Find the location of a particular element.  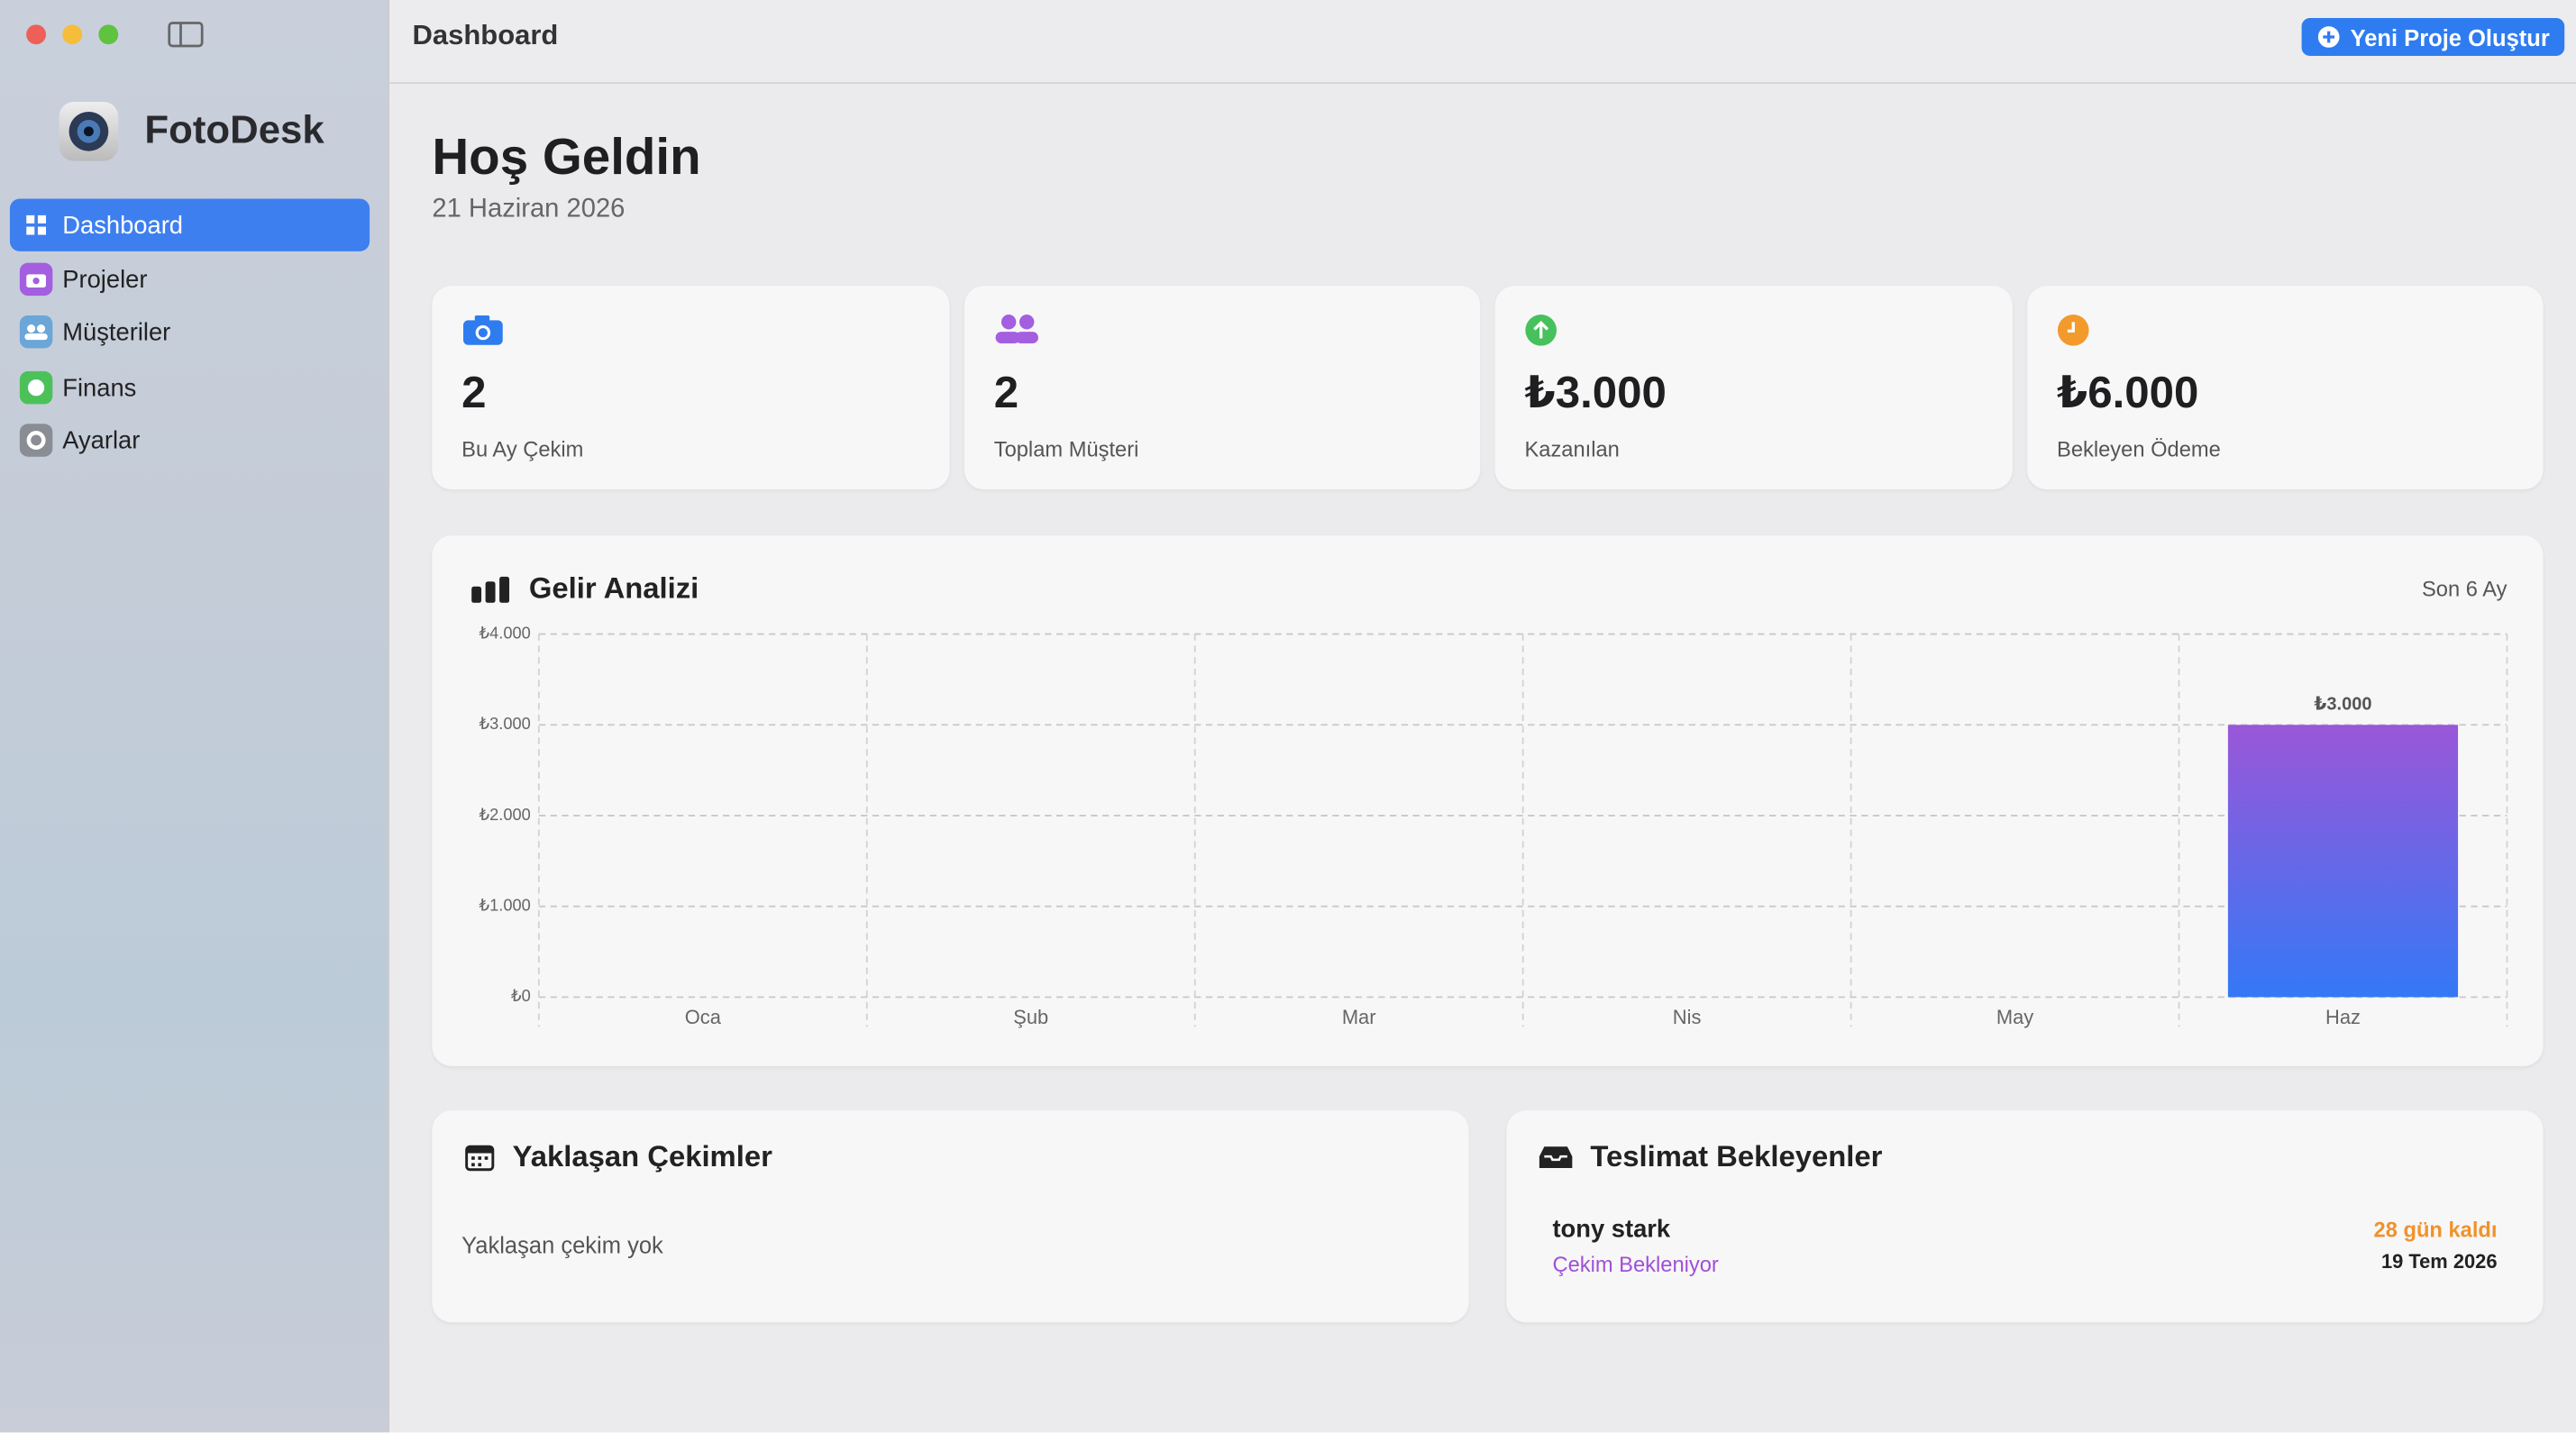

nav-label: Müşteriler is located at coordinates (116, 331).